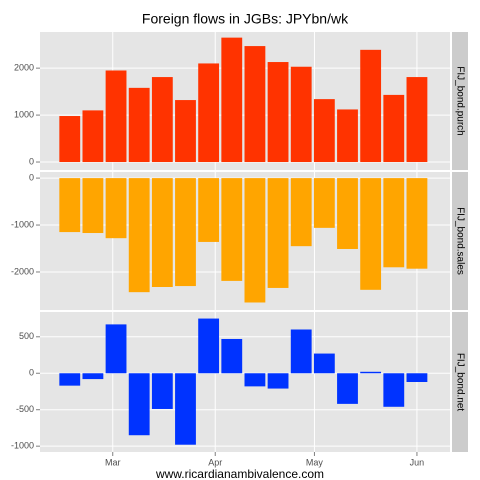 This screenshot has height=480, width=480. What do you see at coordinates (215, 462) in the screenshot?
I see `x-tick-label: Apr` at bounding box center [215, 462].